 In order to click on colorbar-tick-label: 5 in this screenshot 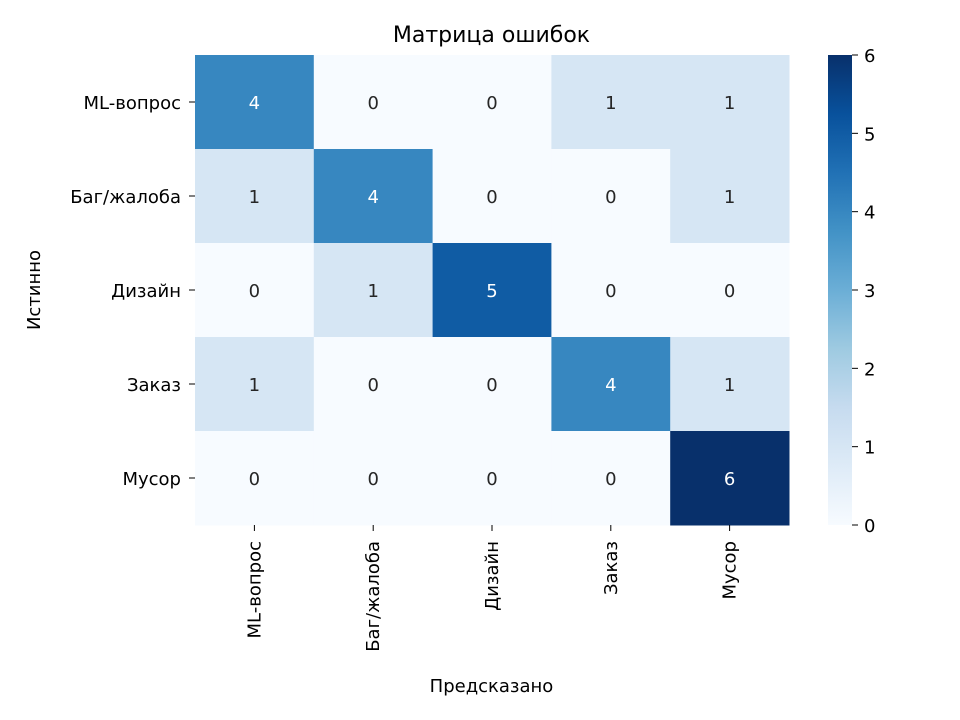, I will do `click(869, 134)`.